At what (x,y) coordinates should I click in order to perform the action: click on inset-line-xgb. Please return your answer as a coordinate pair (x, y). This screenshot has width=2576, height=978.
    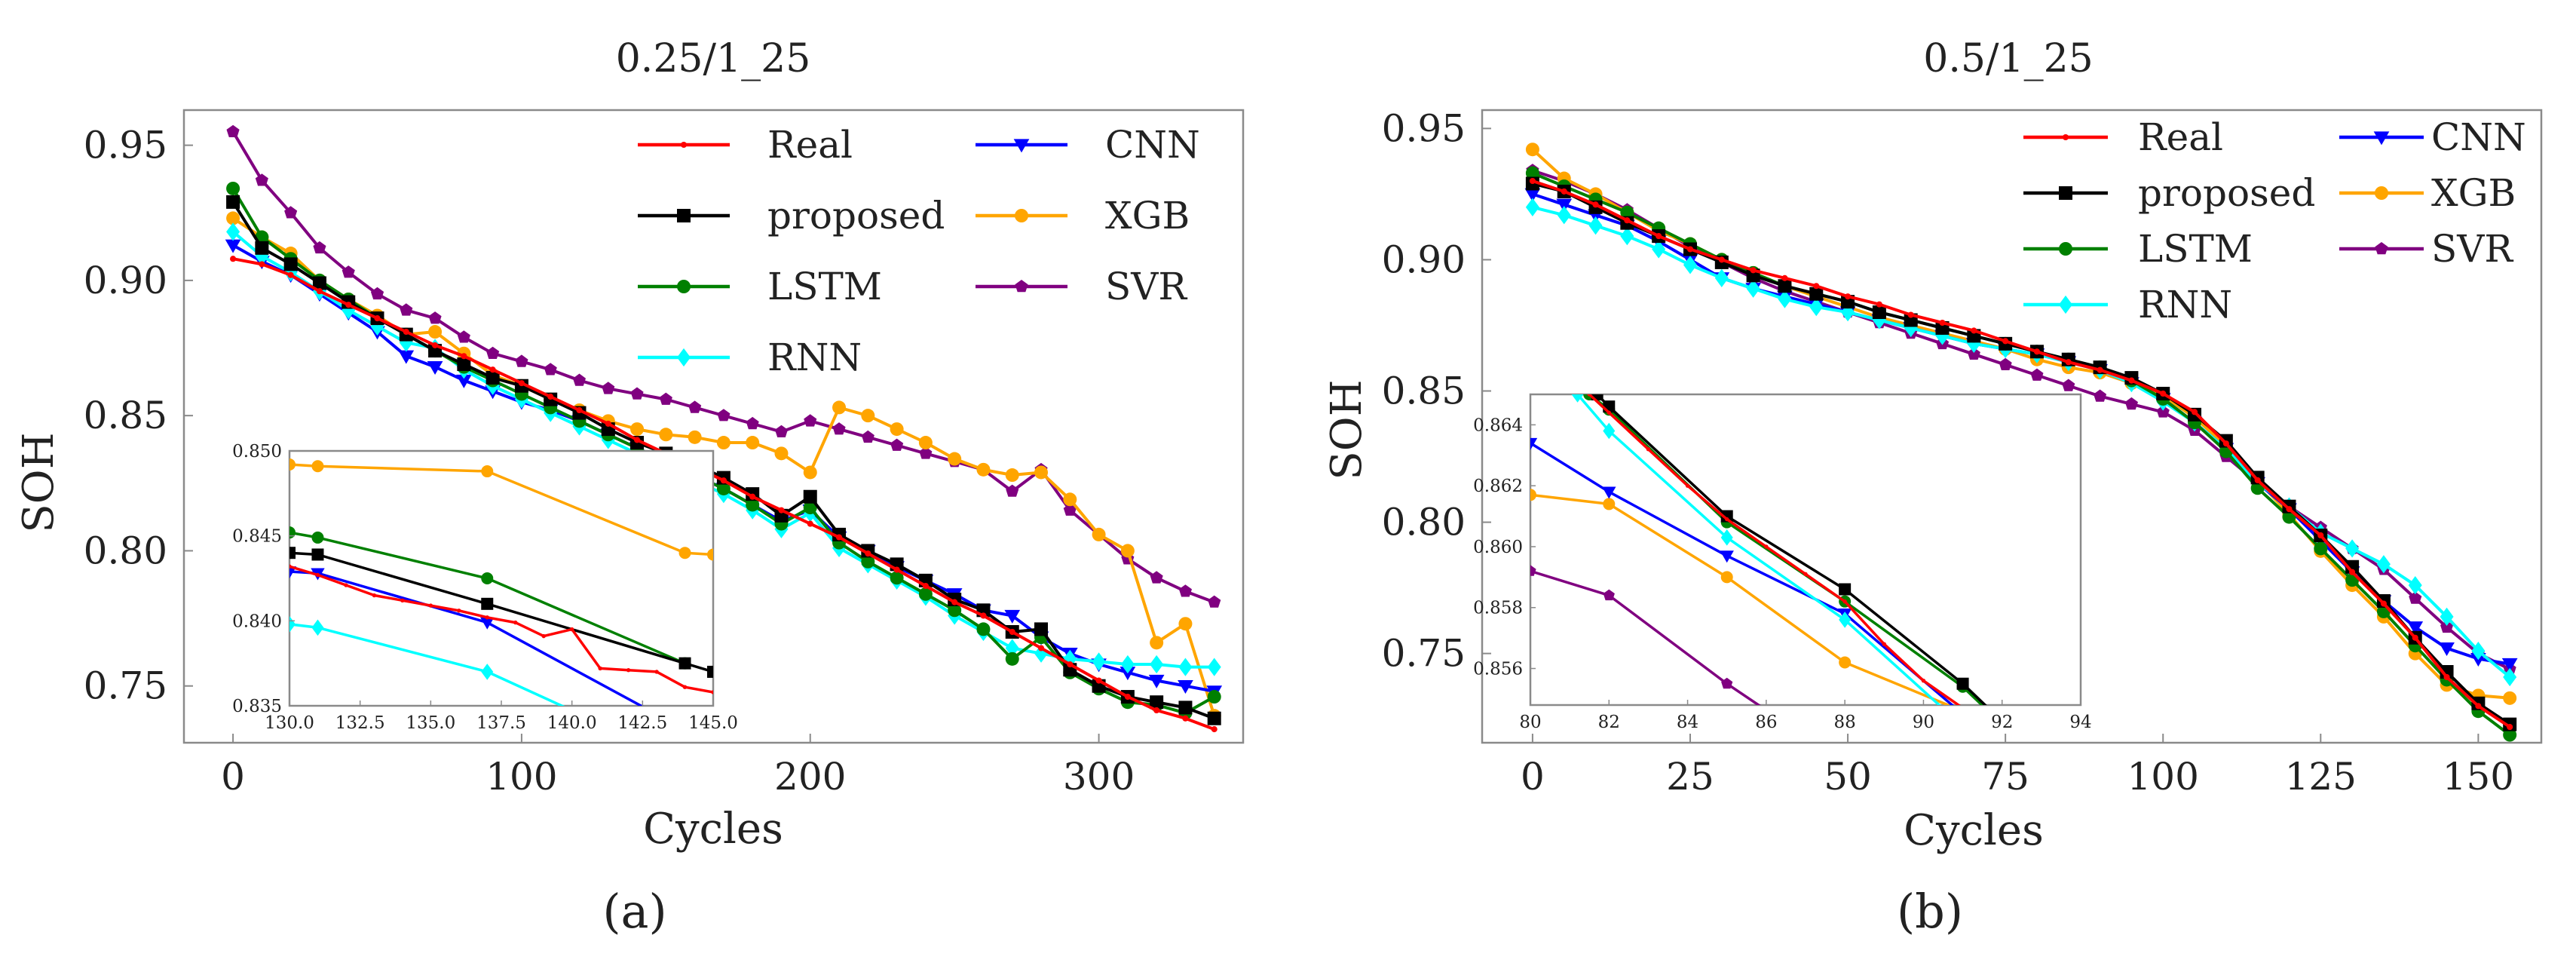
    Looking at the image, I should click on (1741, 599).